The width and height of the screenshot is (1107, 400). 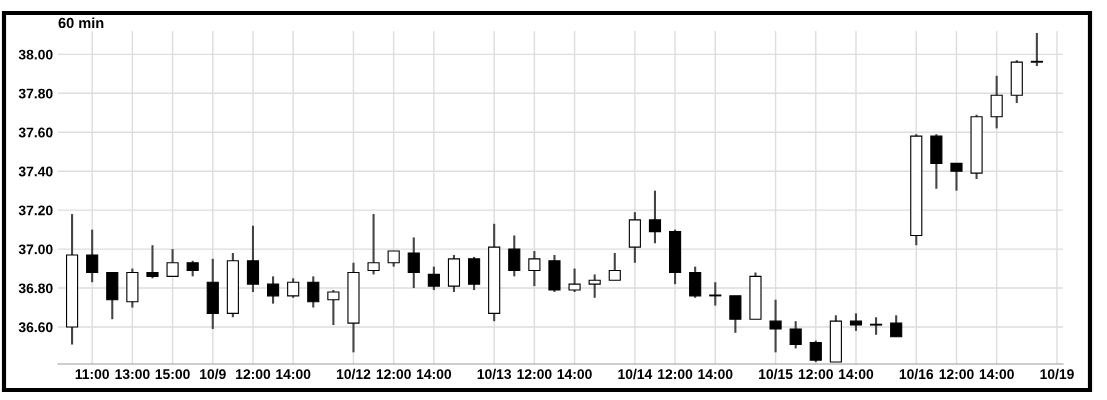 What do you see at coordinates (353, 374) in the screenshot?
I see `x-tick-label: 10/12` at bounding box center [353, 374].